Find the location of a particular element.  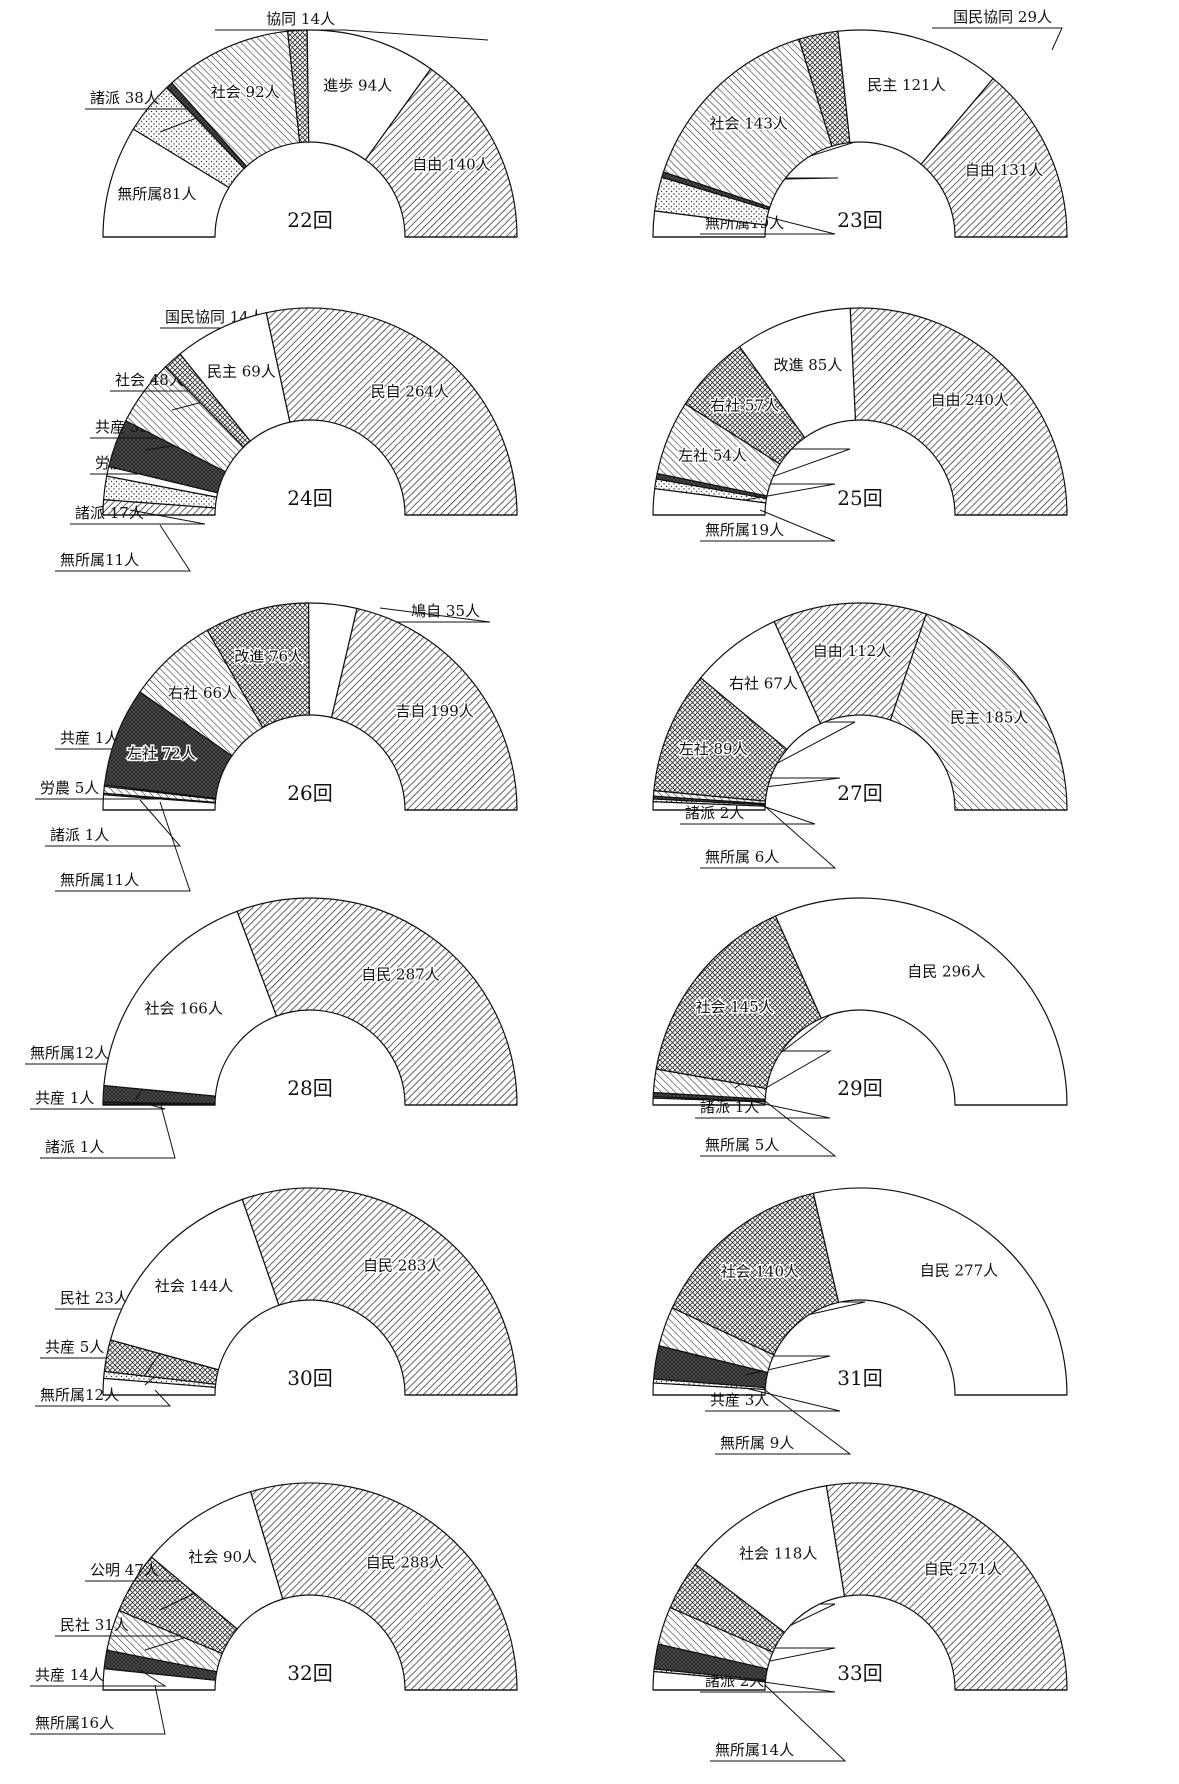

seat-chart: 諸派 1人 共産 1人 無所属12人 社会 166人 自民 287人 28回 is located at coordinates (271, 1028).